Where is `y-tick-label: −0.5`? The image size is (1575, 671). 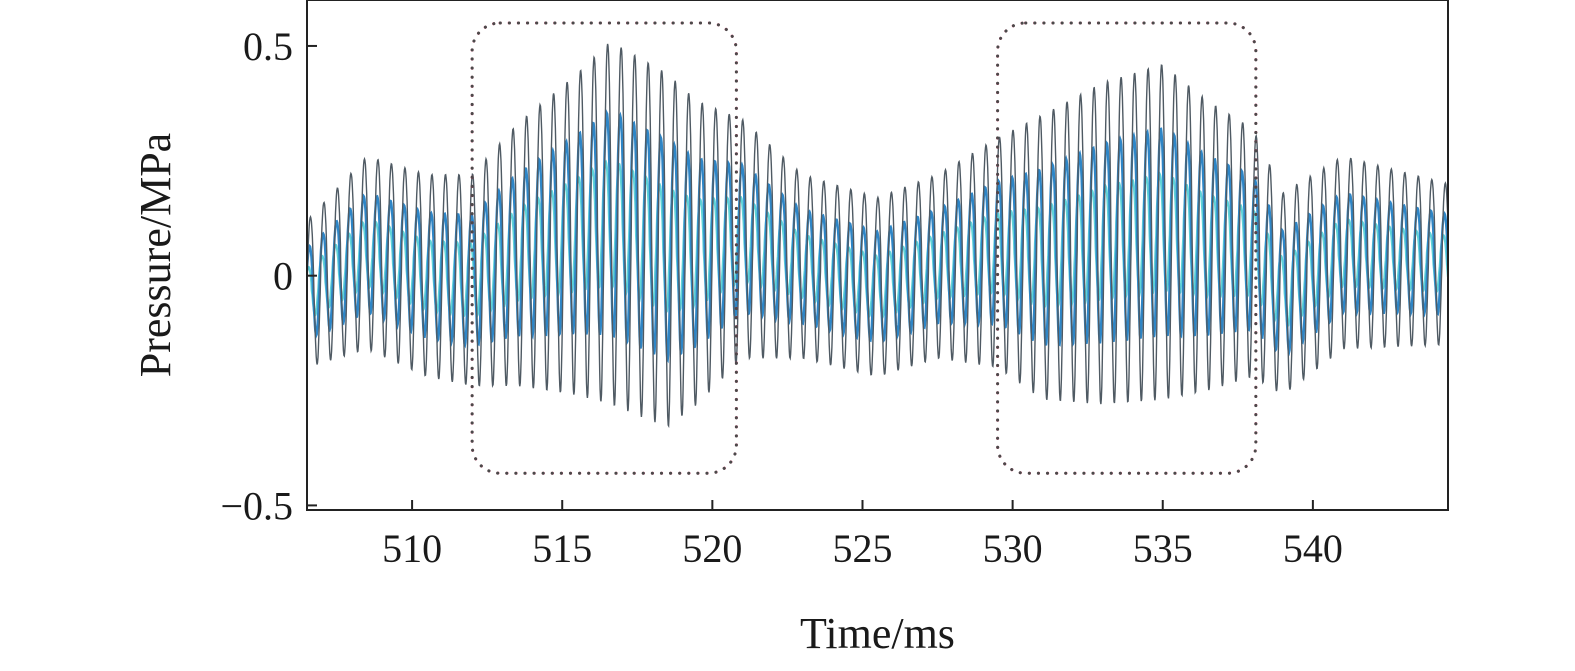 y-tick-label: −0.5 is located at coordinates (256, 505).